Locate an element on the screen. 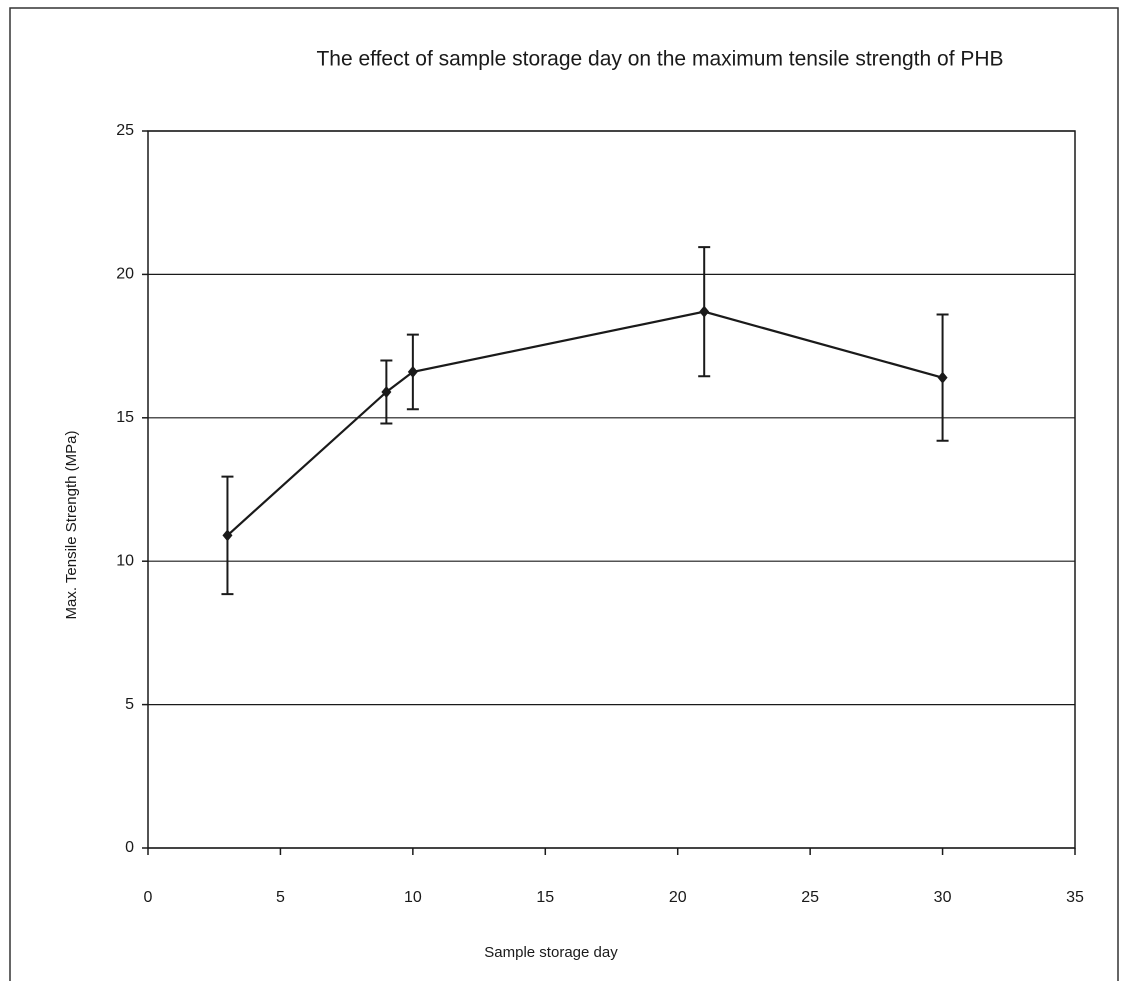  x-tick-label: 20 is located at coordinates (678, 897).